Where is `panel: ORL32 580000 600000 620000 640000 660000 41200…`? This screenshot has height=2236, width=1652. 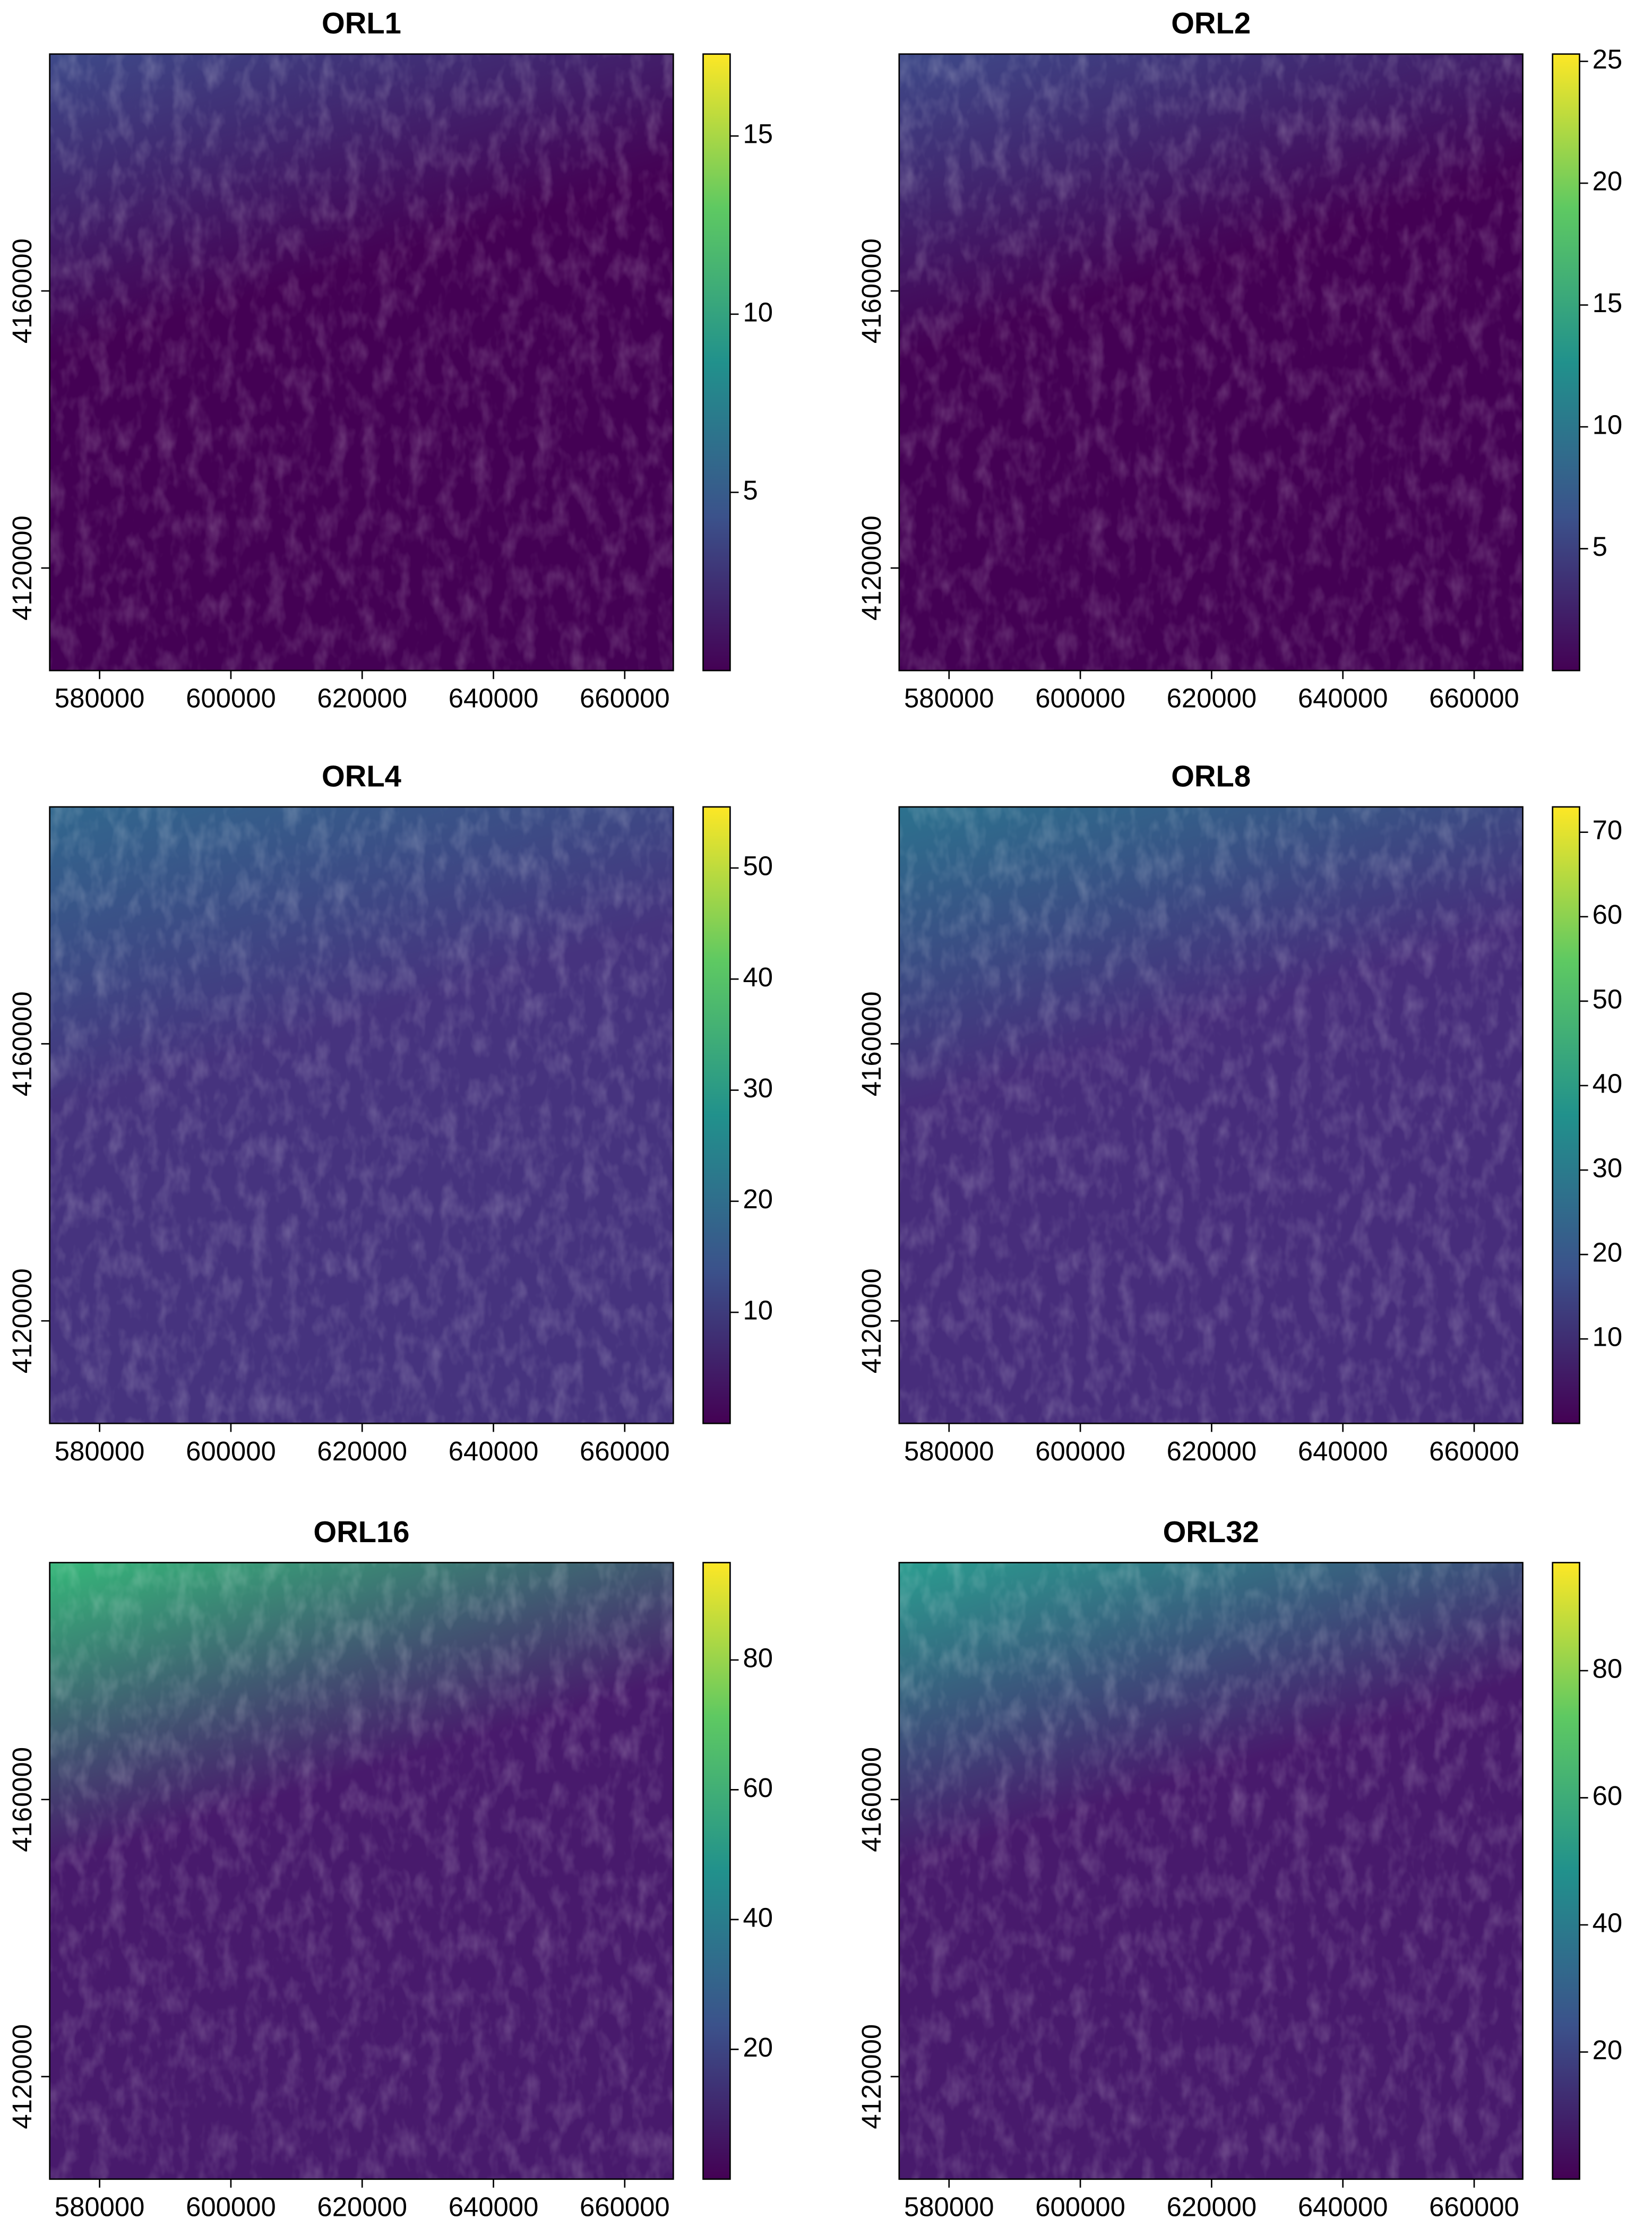
panel: ORL32 580000 600000 620000 640000 660000 41200… is located at coordinates (1239, 1868).